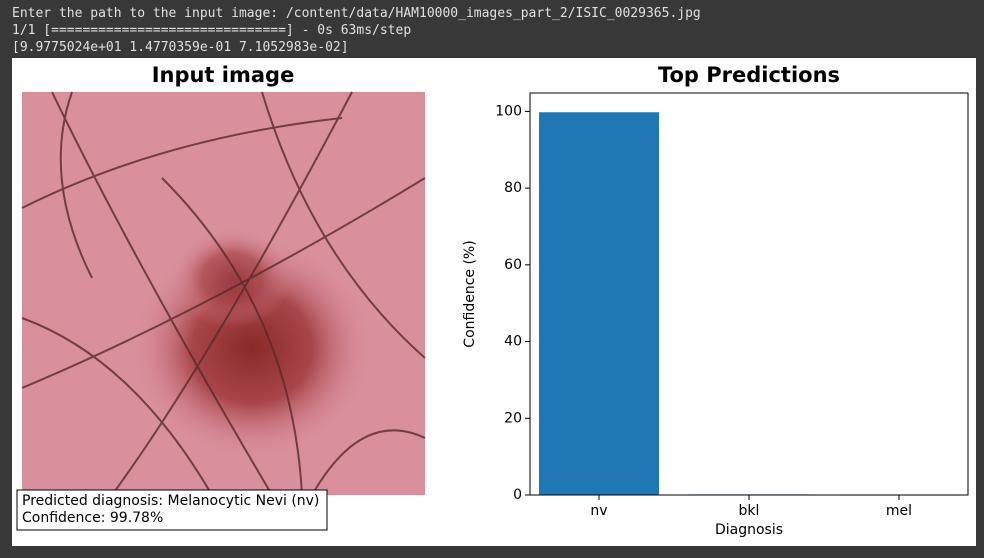 This screenshot has width=984, height=558. I want to click on x-tick-label: mel, so click(899, 511).